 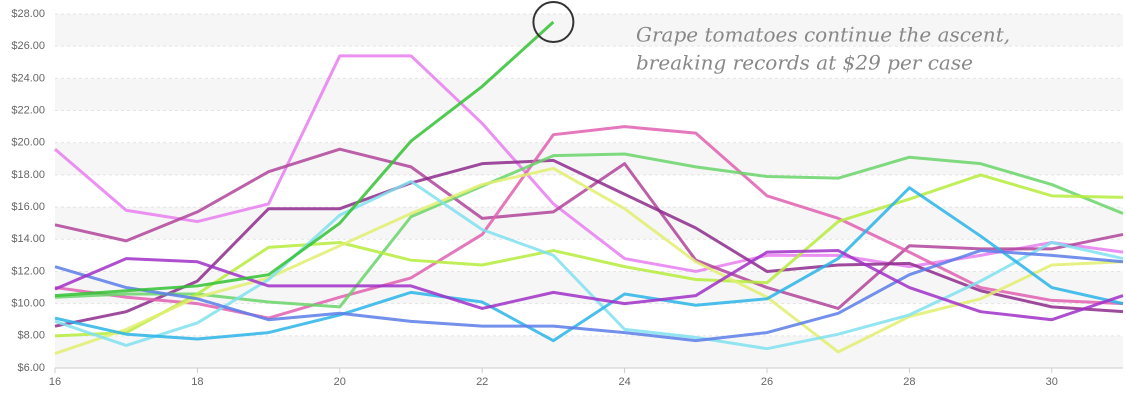 What do you see at coordinates (28, 207) in the screenshot?
I see `y-tick-label: $16.00` at bounding box center [28, 207].